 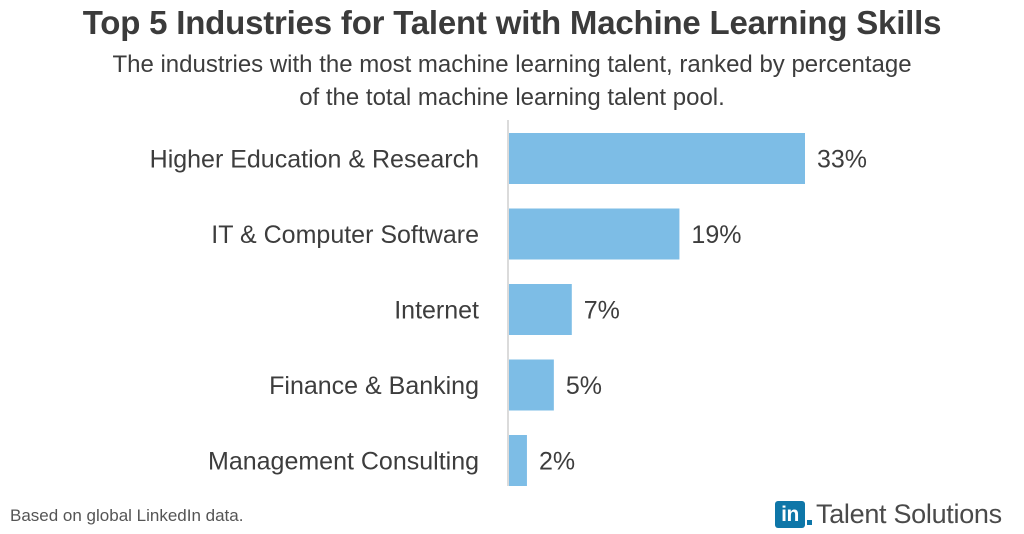 I want to click on linkedin-logo-icon: in, so click(x=790, y=514).